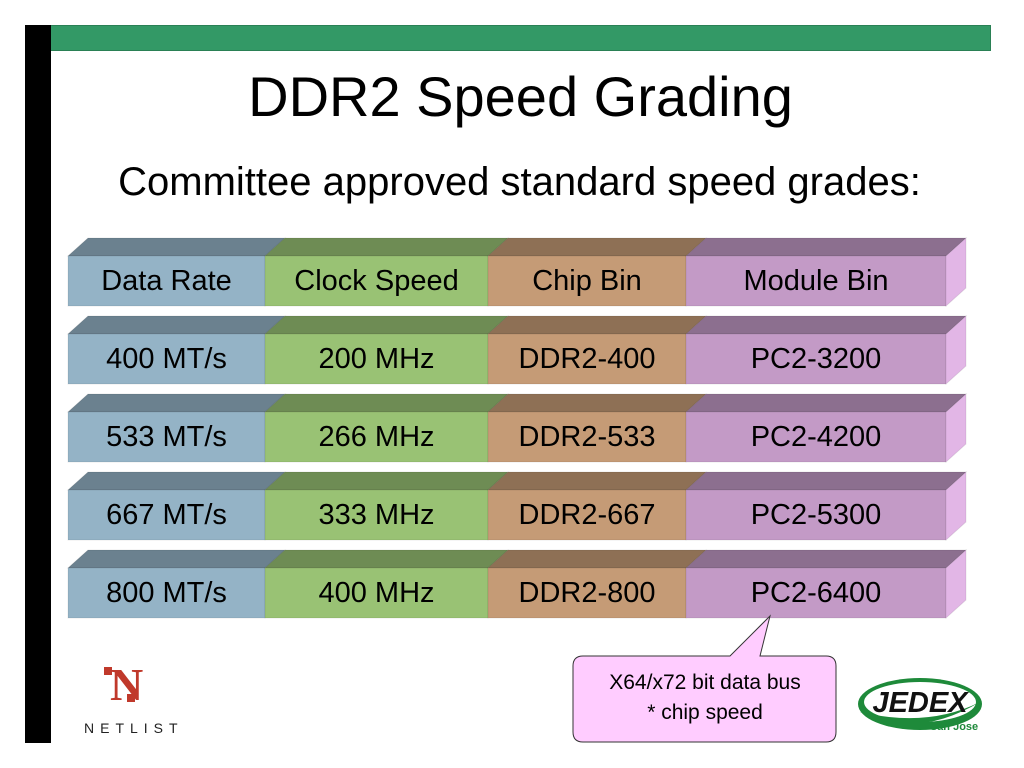 This screenshot has width=1024, height=768. I want to click on top-accent-bar, so click(521, 38).